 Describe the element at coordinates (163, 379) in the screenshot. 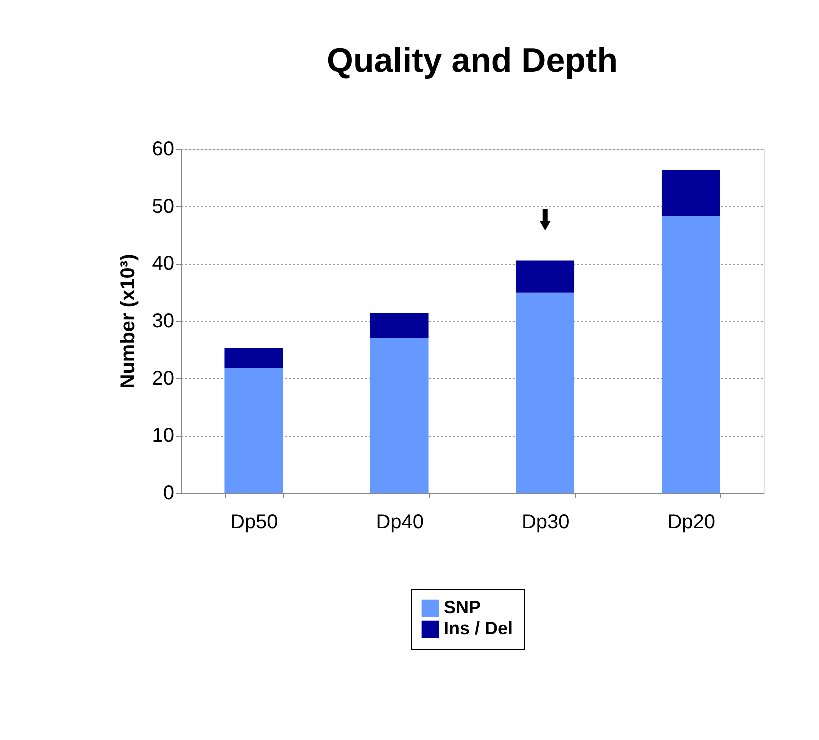

I see `y-tick-label: 20` at that location.